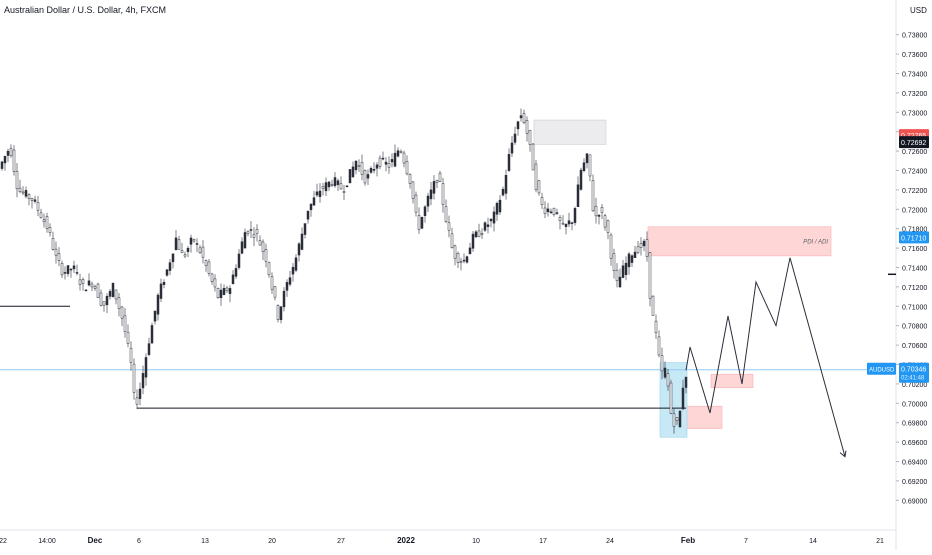 The width and height of the screenshot is (932, 555). Describe the element at coordinates (914, 55) in the screenshot. I see `y-tick-label: 0.73600` at that location.